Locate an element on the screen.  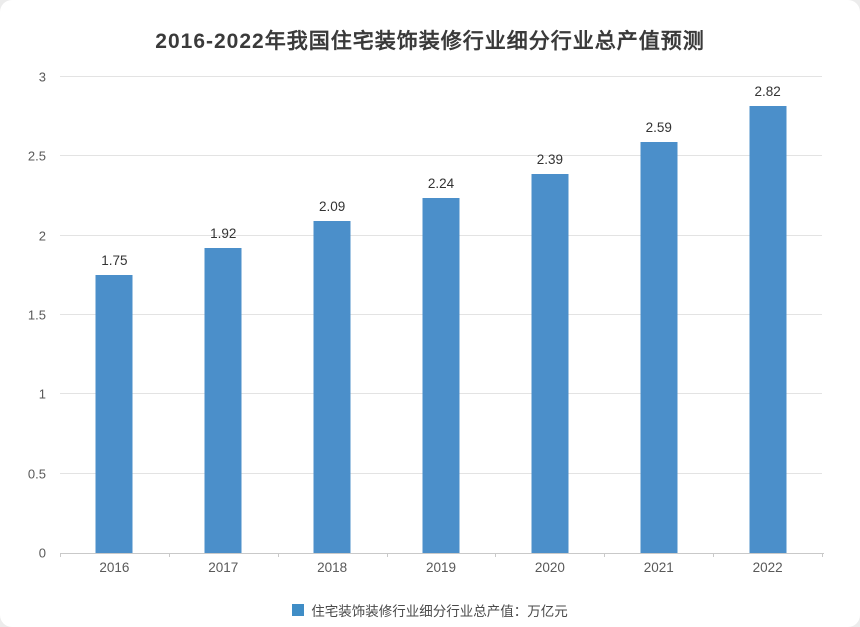
y-axis-tick-label: 0 is located at coordinates (42, 553).